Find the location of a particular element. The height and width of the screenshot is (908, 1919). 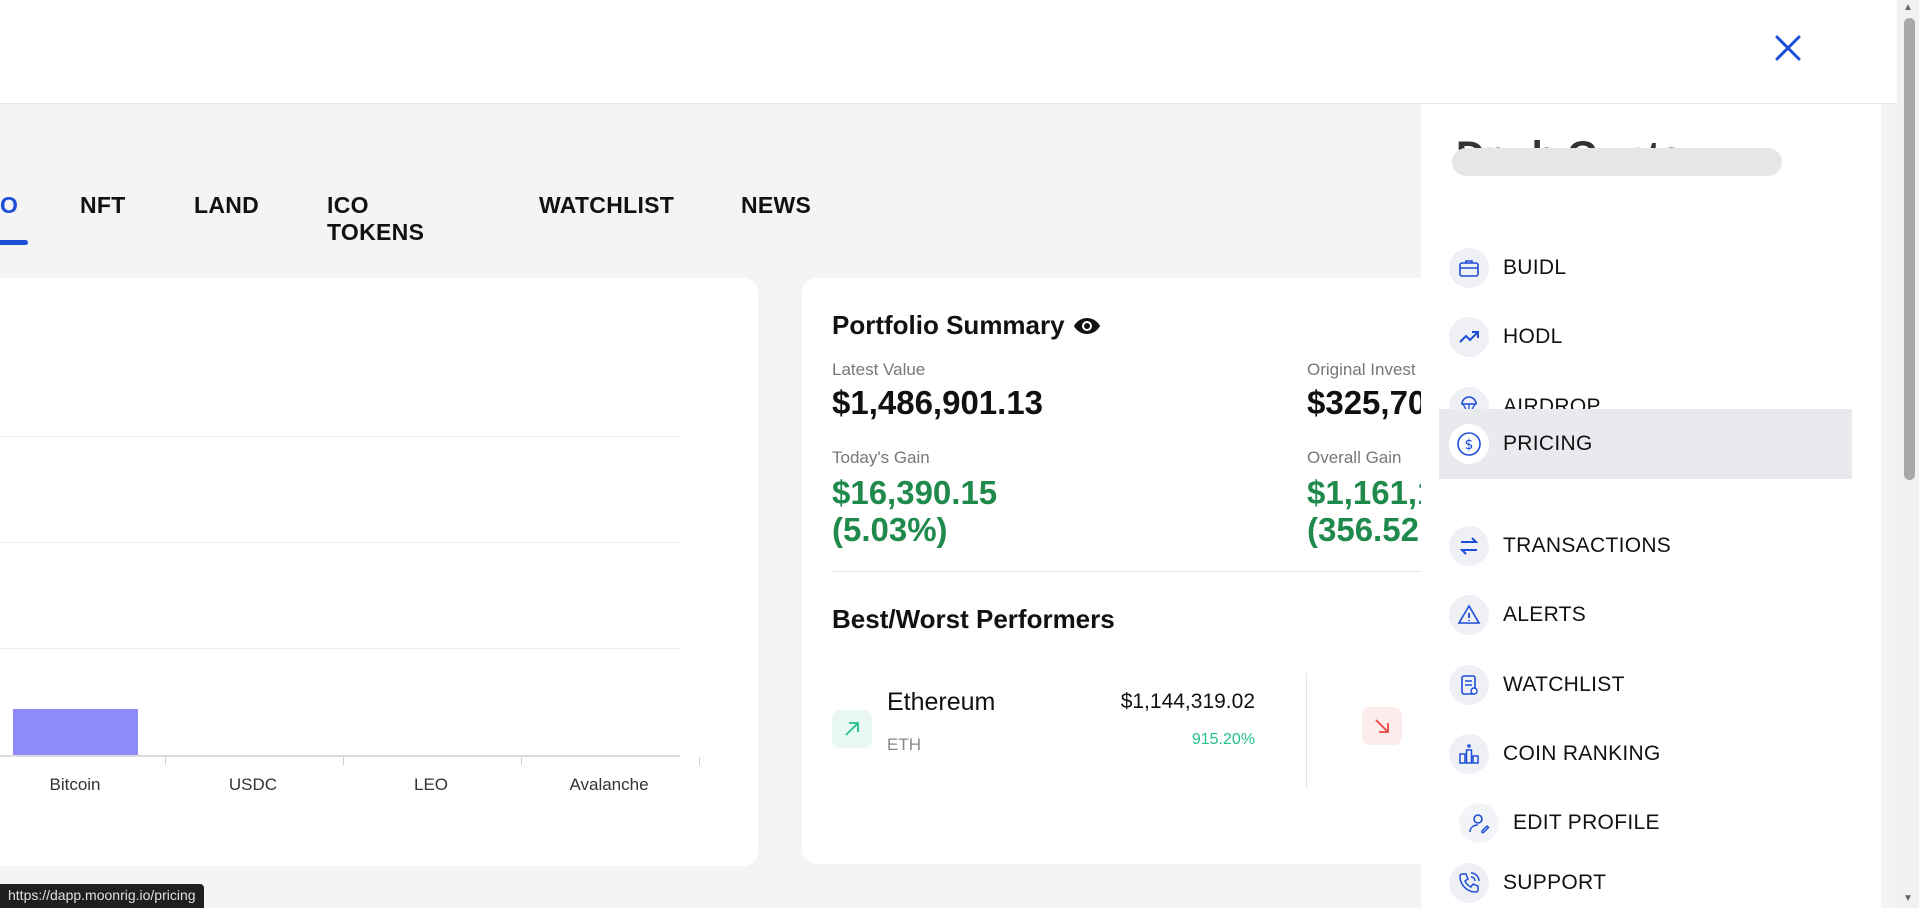

menu-item-buidl: BUIDL is located at coordinates (1645, 268).